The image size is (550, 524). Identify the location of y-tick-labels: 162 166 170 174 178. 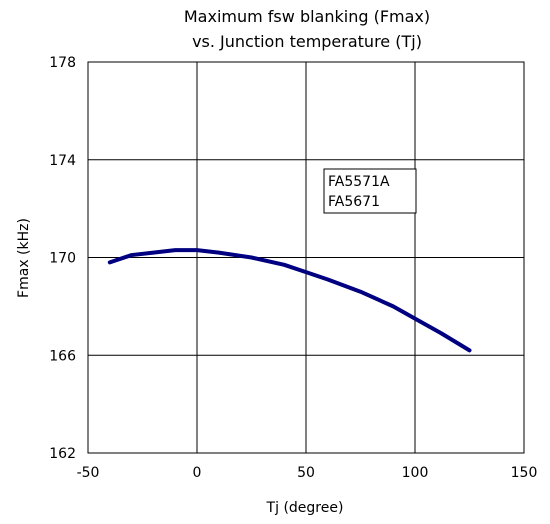
(62, 258).